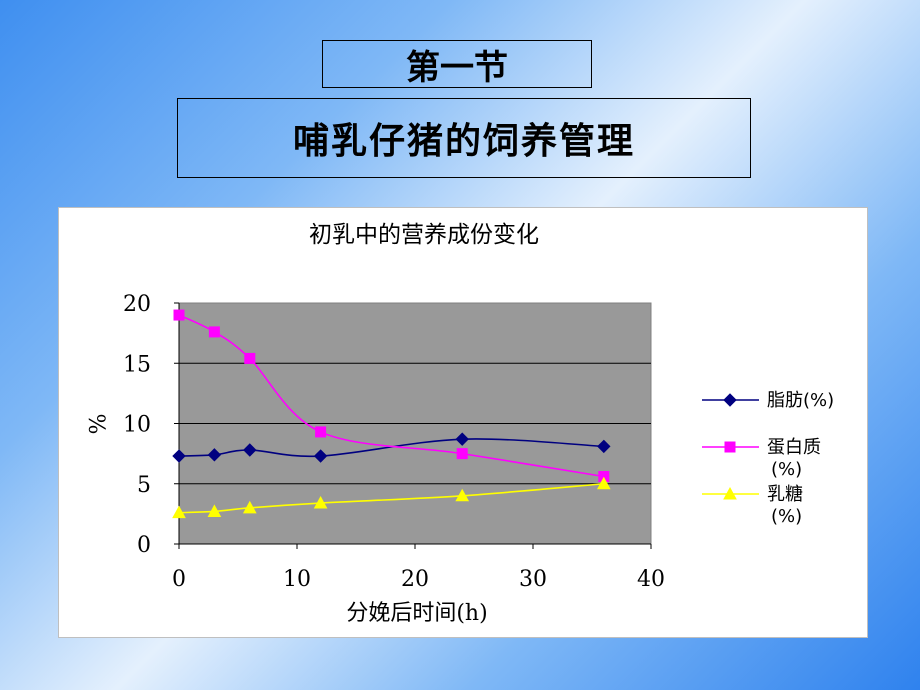  I want to click on legend-label-unit-3: (%), so click(786, 516).